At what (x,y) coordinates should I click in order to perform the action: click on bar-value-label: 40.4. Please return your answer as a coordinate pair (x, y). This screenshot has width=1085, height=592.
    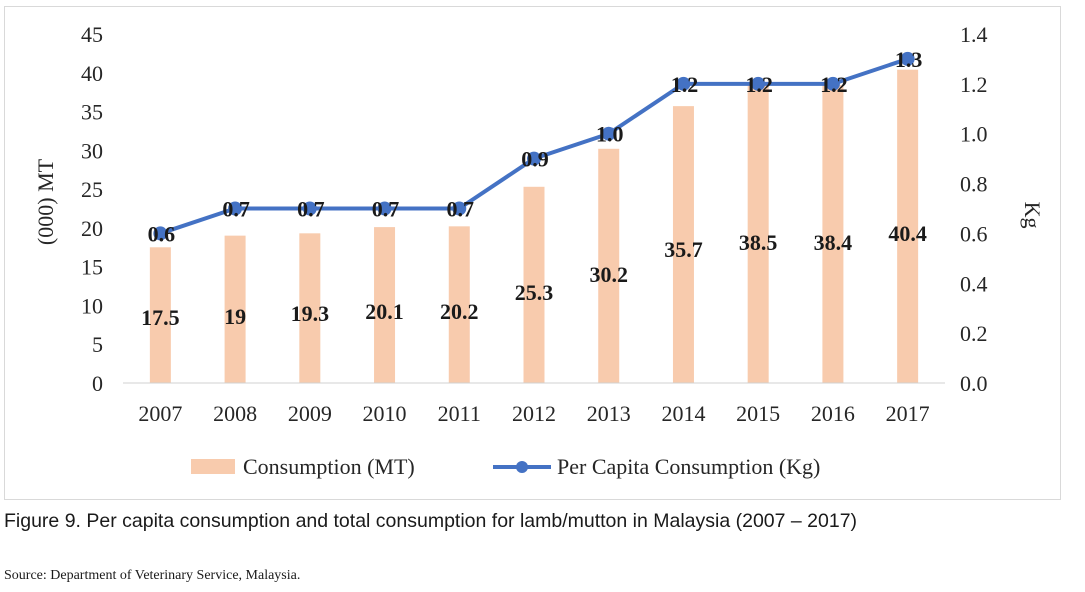
    Looking at the image, I should click on (907, 233).